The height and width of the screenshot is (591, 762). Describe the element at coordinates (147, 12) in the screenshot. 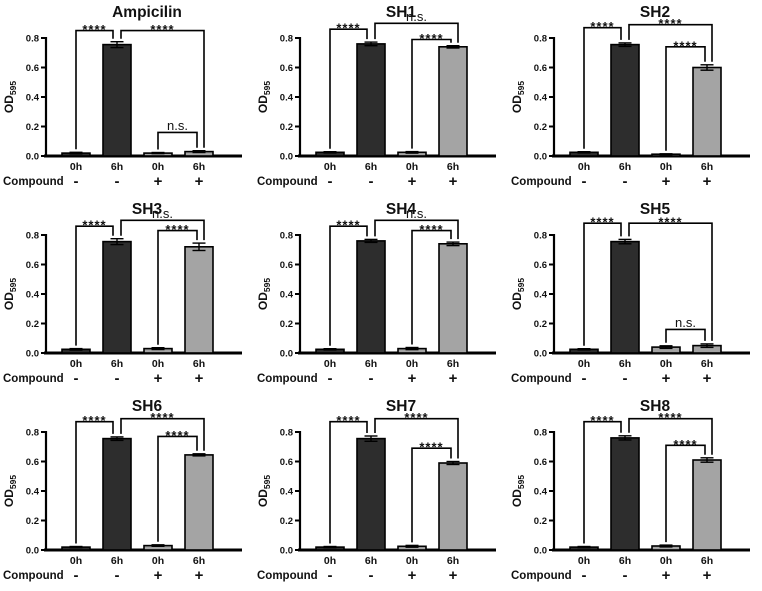

I see `chart-title: Ampicilin` at that location.